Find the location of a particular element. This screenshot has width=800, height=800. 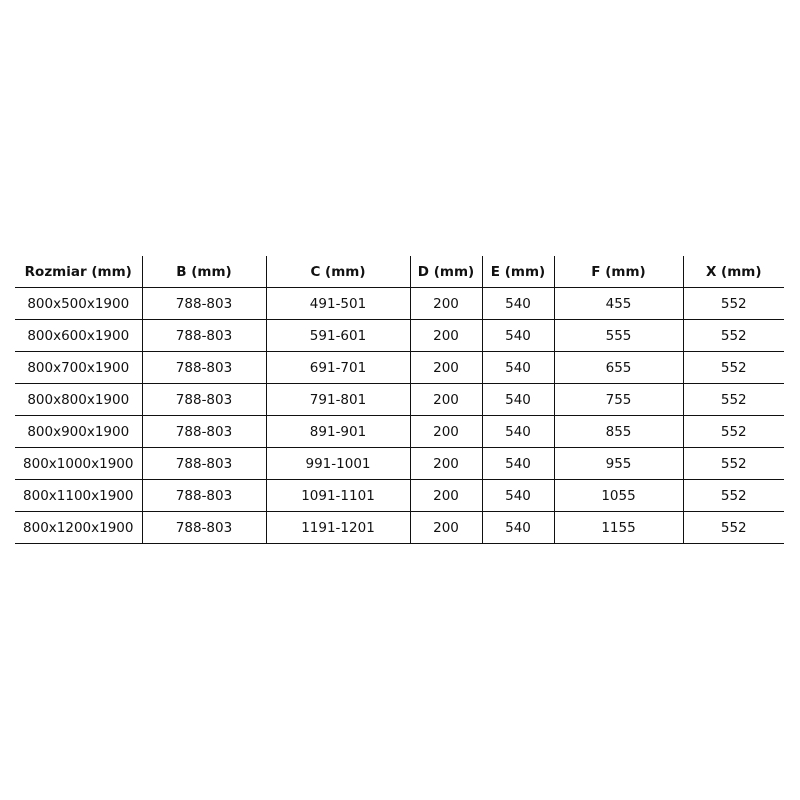

table-cell: 800x600x1900 is located at coordinates (78, 335).